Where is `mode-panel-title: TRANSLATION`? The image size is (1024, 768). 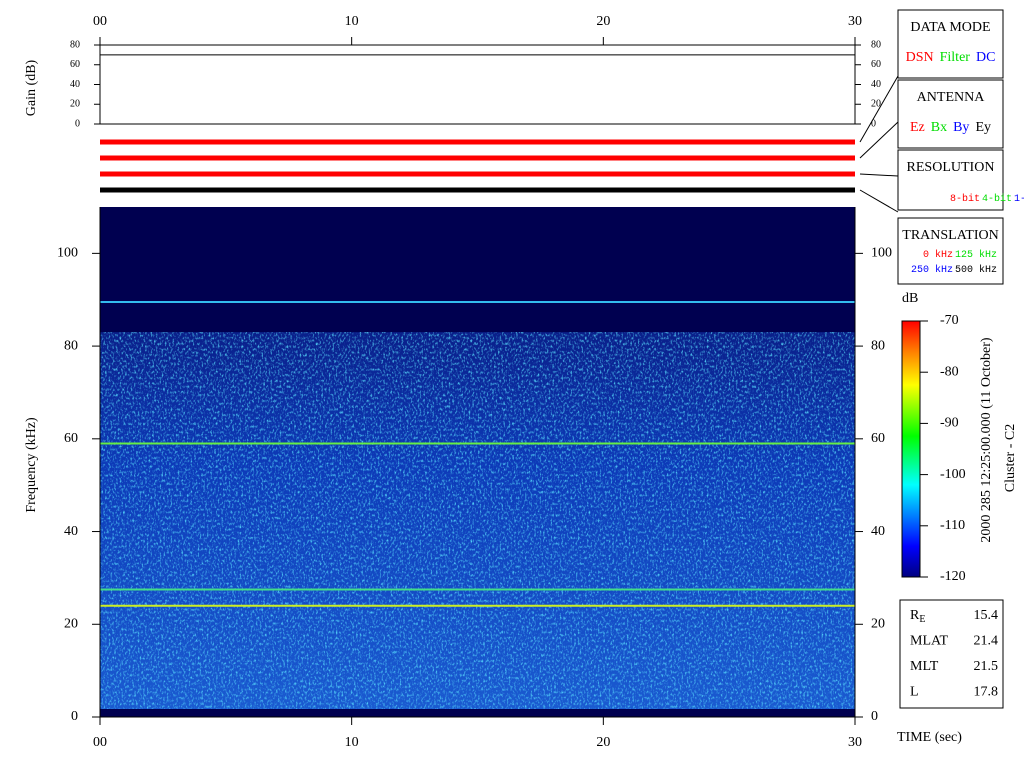 mode-panel-title: TRANSLATION is located at coordinates (950, 235).